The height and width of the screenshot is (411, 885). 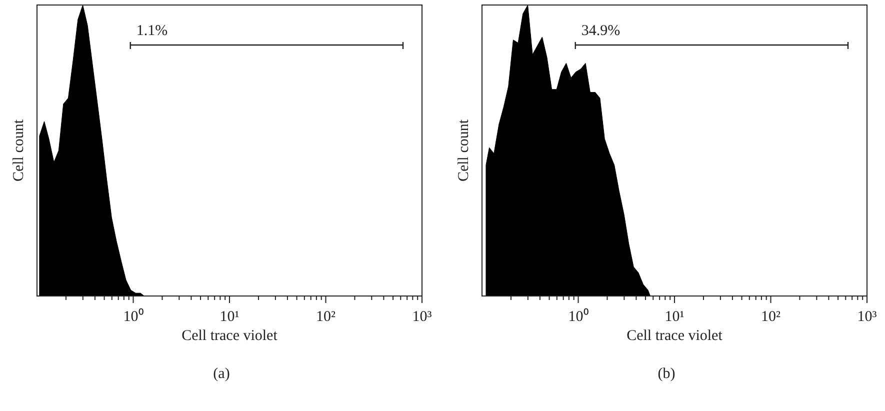 What do you see at coordinates (152, 31) in the screenshot?
I see `annotation: 1.1%` at bounding box center [152, 31].